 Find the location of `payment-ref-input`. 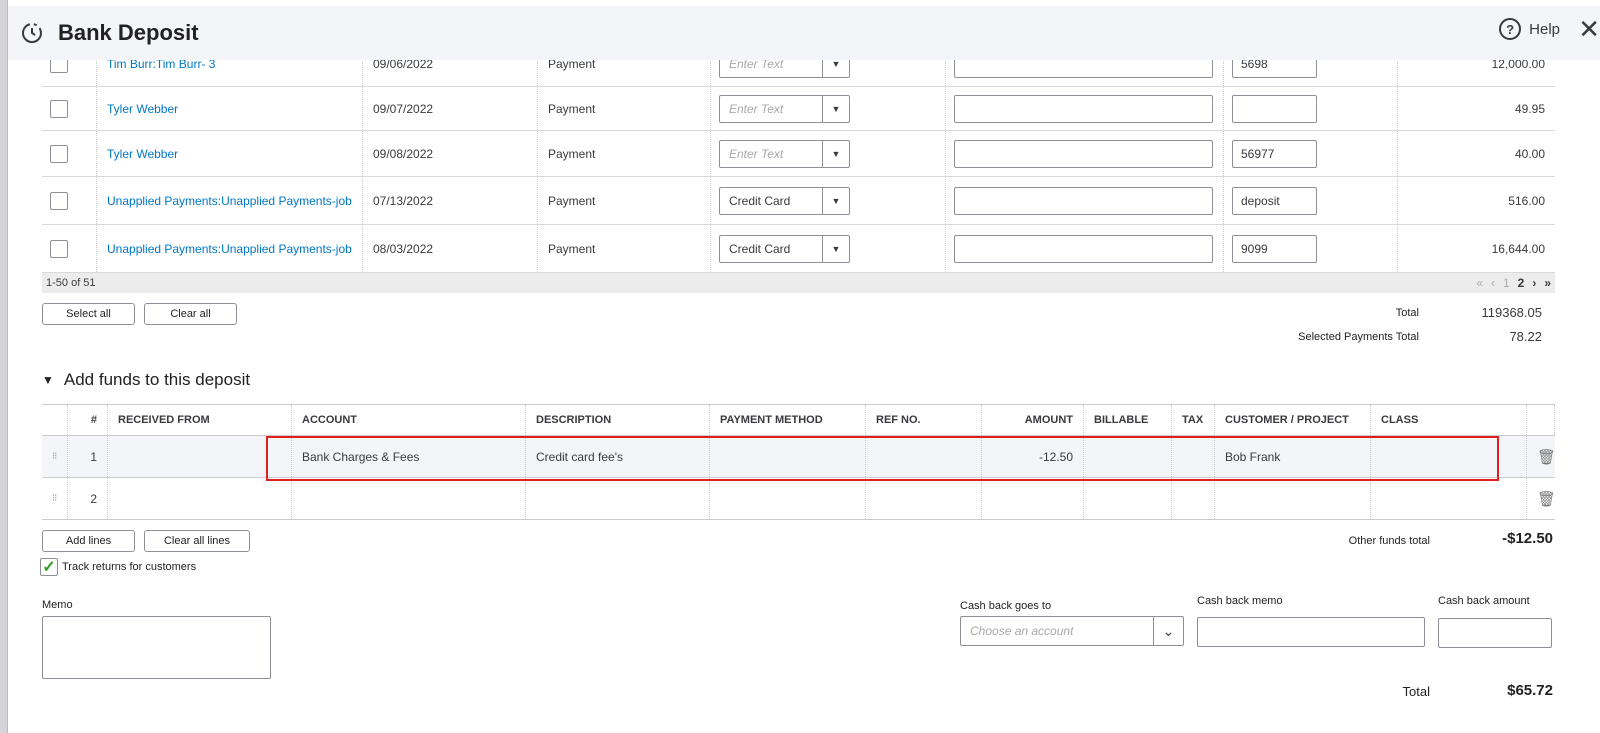

payment-ref-input is located at coordinates (1274, 108).